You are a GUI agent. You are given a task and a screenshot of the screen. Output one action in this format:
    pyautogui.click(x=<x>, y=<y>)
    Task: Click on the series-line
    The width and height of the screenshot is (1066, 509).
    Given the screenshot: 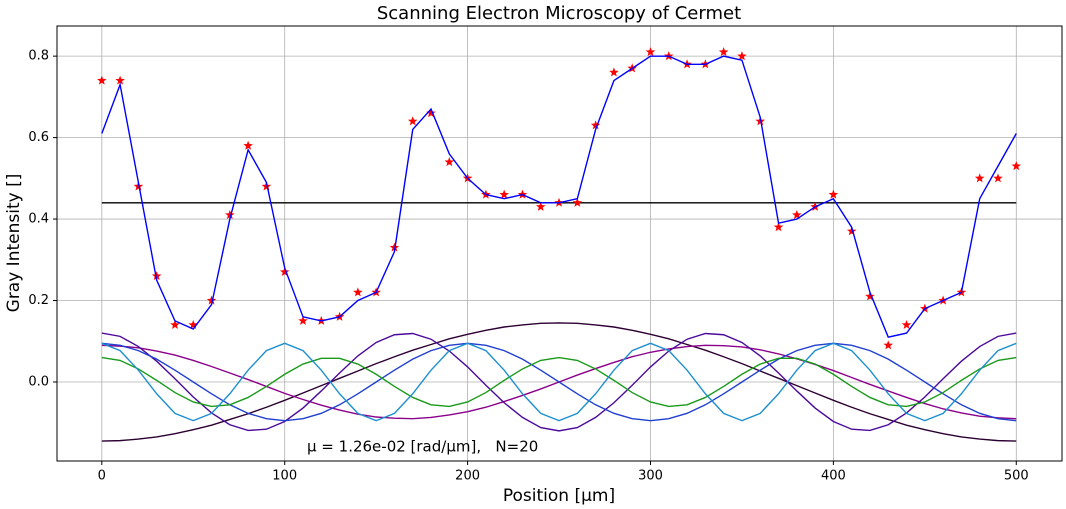 What is the action you would take?
    pyautogui.click(x=559, y=382)
    